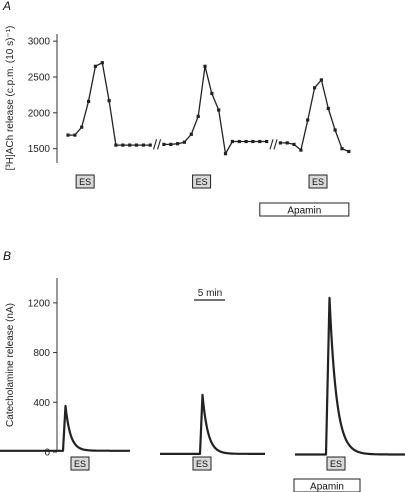  Describe the element at coordinates (47, 453) in the screenshot. I see `panel-b-y-tick-label: 0` at that location.